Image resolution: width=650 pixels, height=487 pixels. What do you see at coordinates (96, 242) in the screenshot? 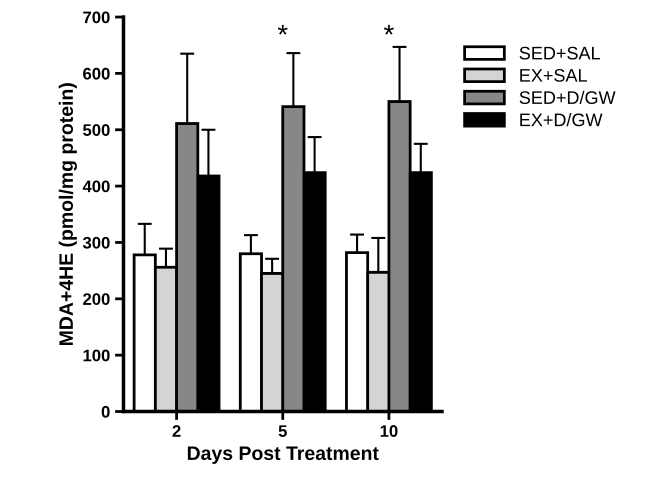
I see `y-tick-label: 300` at bounding box center [96, 242].